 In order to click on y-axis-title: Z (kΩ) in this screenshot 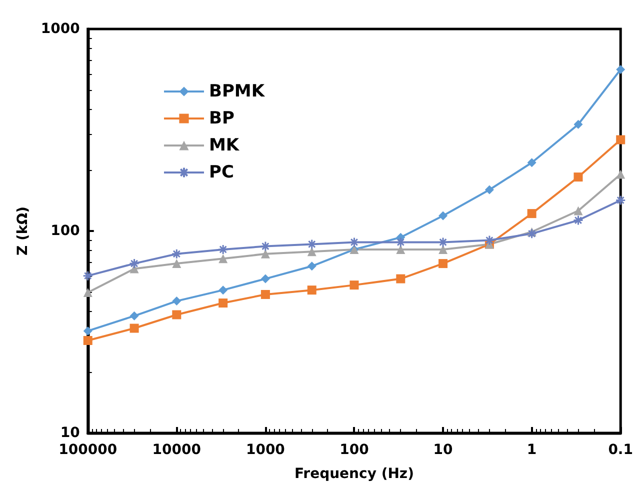, I will do `click(23, 231)`.